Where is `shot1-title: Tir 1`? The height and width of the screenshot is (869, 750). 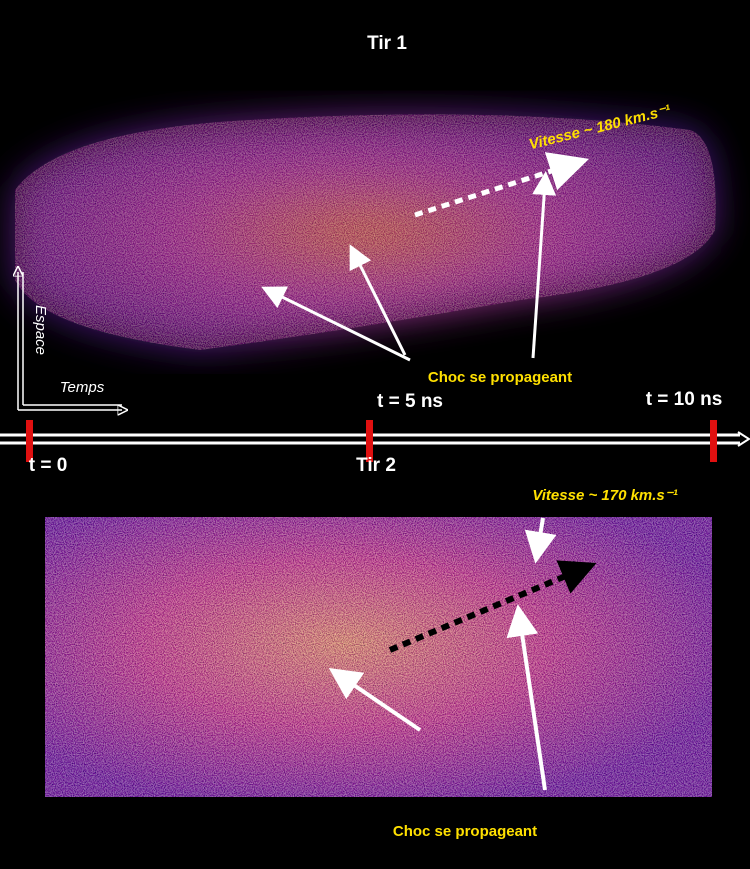
shot1-title: Tir 1 is located at coordinates (387, 43).